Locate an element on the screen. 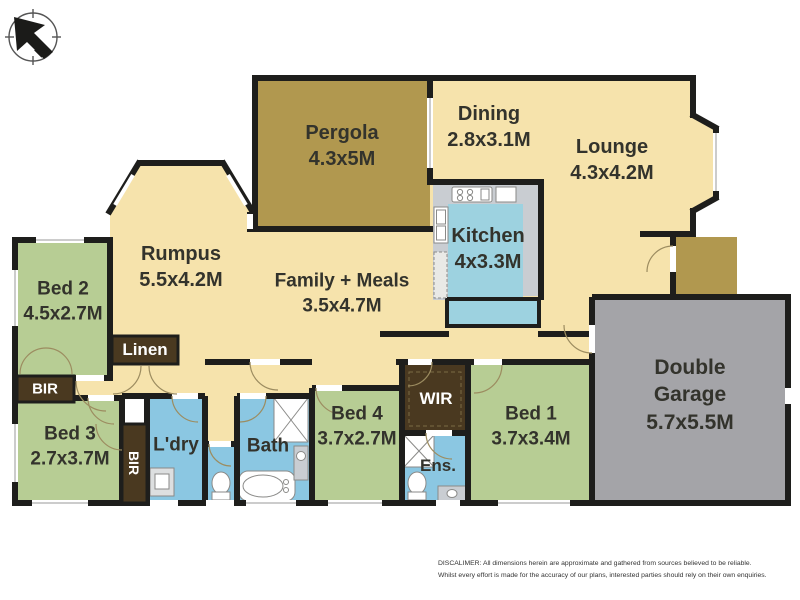 This screenshot has width=800, height=600. rumpus-dims: 5.5x4.2M is located at coordinates (181, 280).